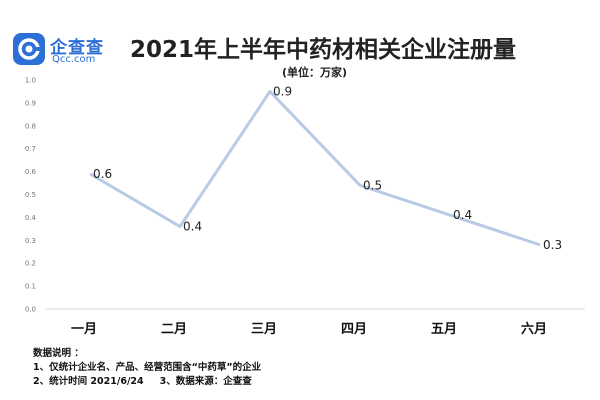  Describe the element at coordinates (31, 172) in the screenshot. I see `y-tick-label: 0.6` at that location.